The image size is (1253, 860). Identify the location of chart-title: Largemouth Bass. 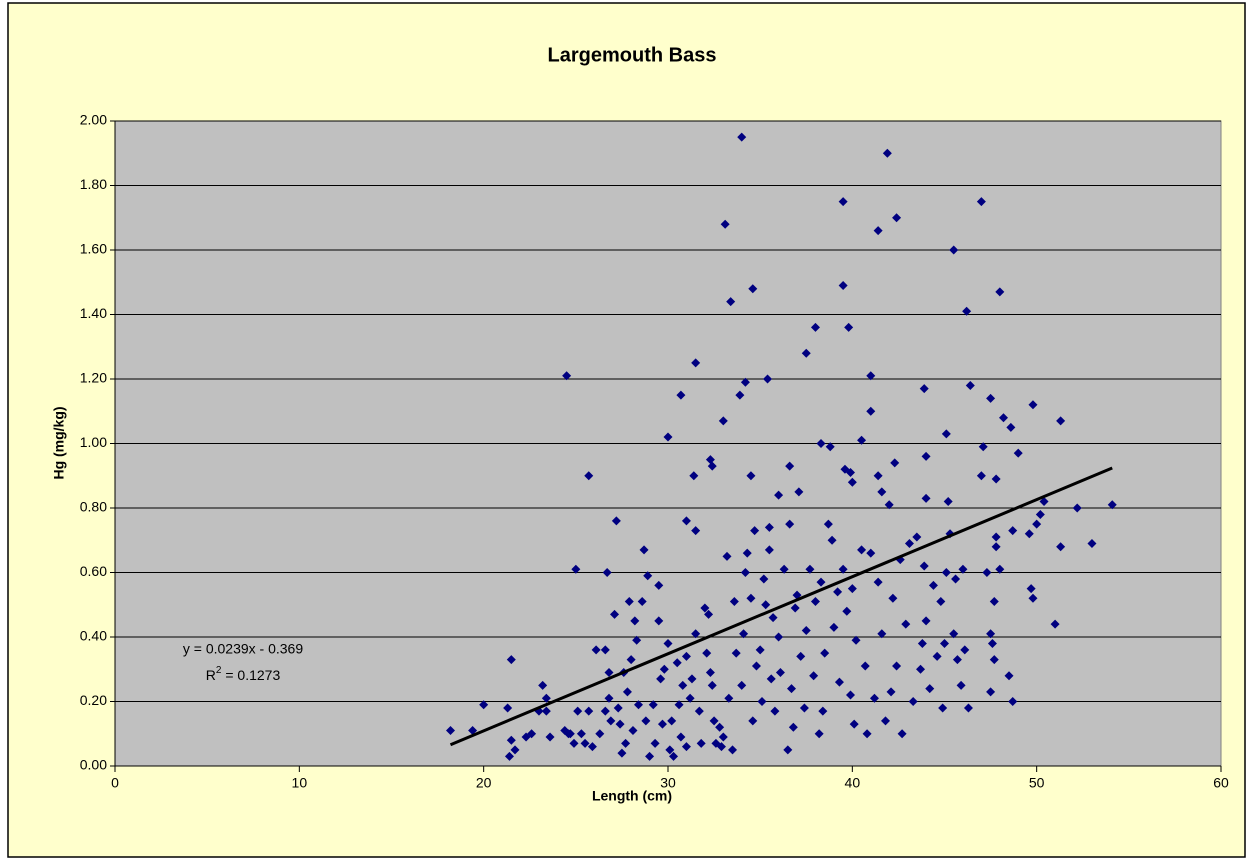
(632, 55).